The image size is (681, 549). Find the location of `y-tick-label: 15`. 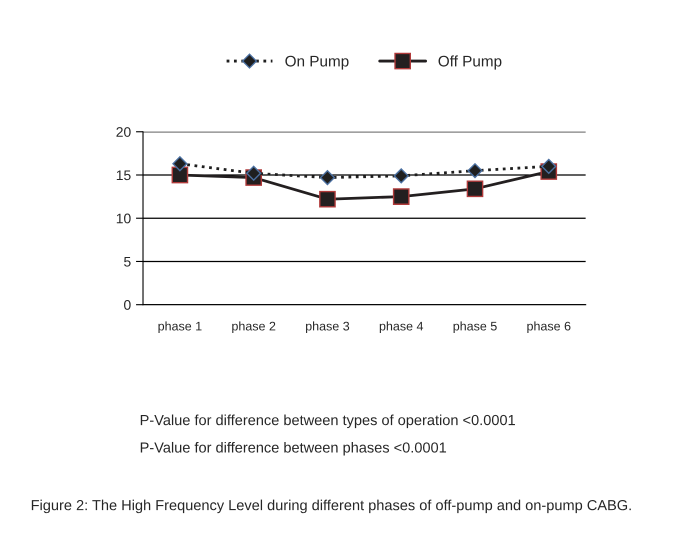

y-tick-label: 15 is located at coordinates (123, 175).